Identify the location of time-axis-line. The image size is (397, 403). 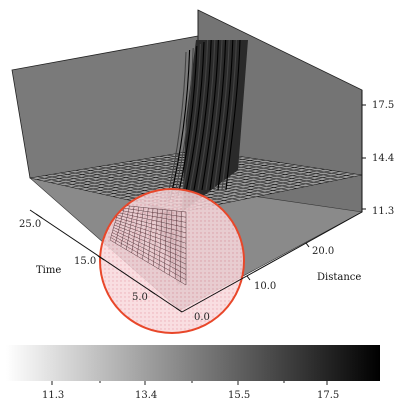
(106, 261).